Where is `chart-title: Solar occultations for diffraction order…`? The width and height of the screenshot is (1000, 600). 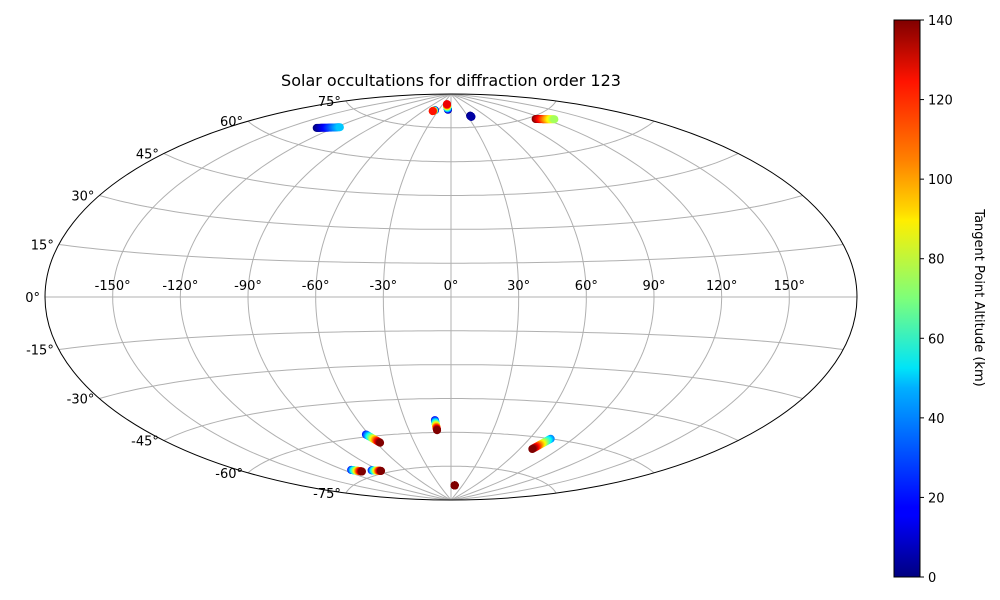
chart-title: Solar occultations for diffraction order… is located at coordinates (451, 80).